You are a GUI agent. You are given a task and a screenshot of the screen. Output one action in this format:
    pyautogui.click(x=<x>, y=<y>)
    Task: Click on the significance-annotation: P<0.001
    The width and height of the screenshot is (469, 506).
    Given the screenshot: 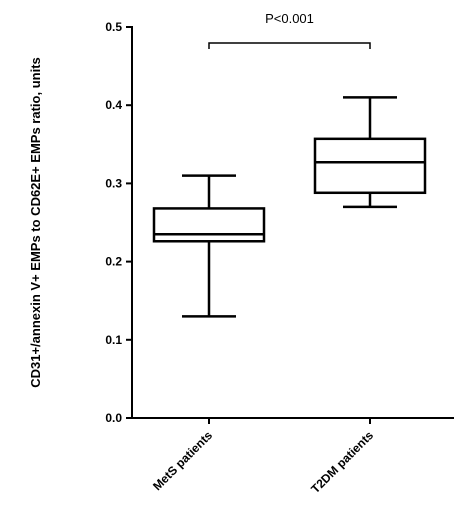 What is the action you would take?
    pyautogui.click(x=289, y=30)
    